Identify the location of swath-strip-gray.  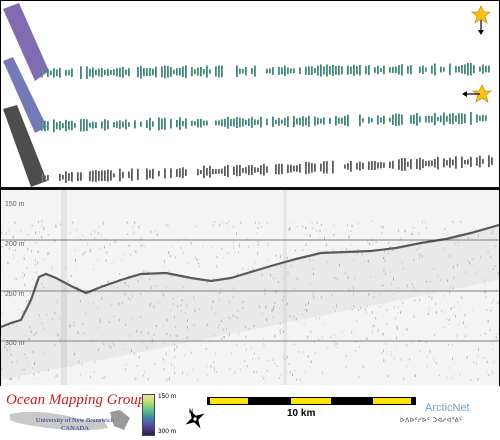
(267, 169).